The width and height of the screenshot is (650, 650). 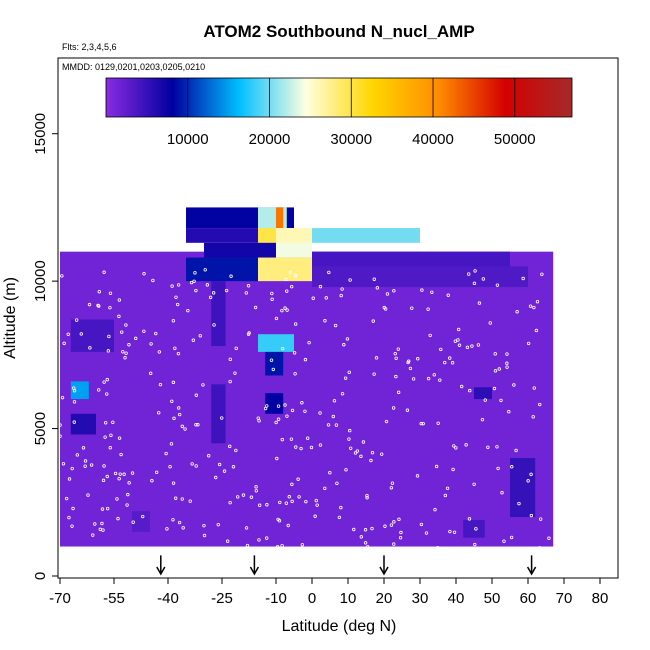 I want to click on x-tick-label: 40, so click(x=456, y=598).